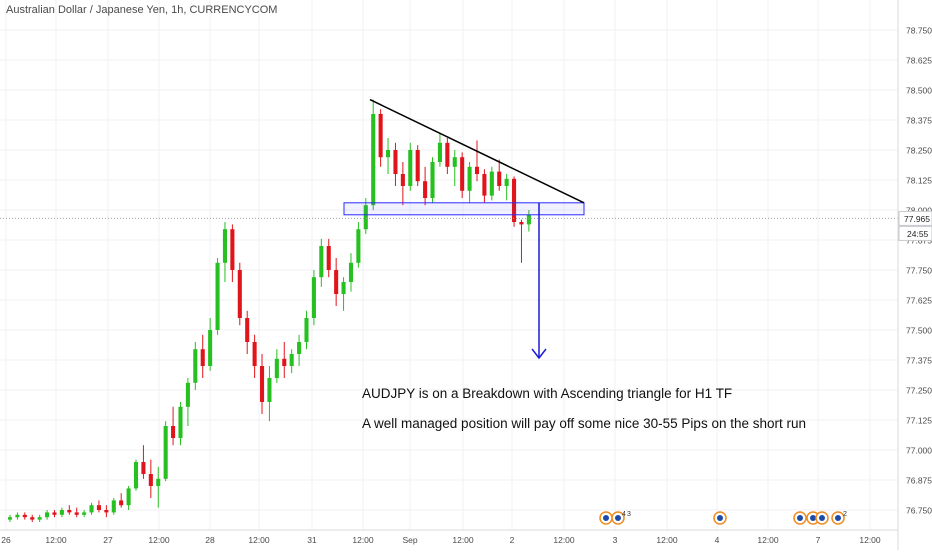 The image size is (932, 555). Describe the element at coordinates (464, 209) in the screenshot. I see `support-zone-box` at that location.